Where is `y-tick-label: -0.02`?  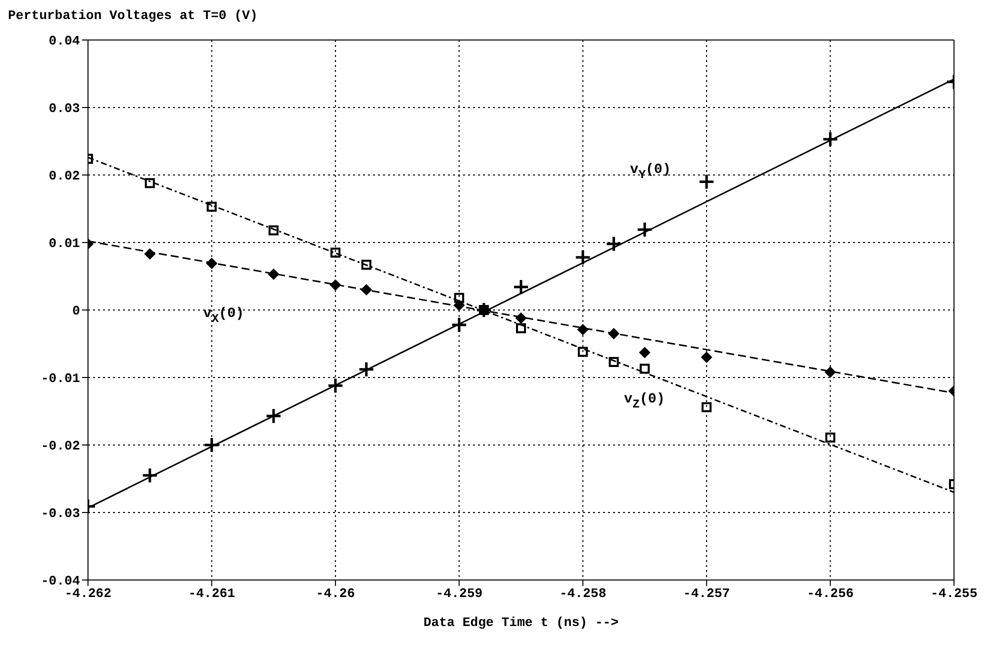
y-tick-label: -0.02 is located at coordinates (60, 446).